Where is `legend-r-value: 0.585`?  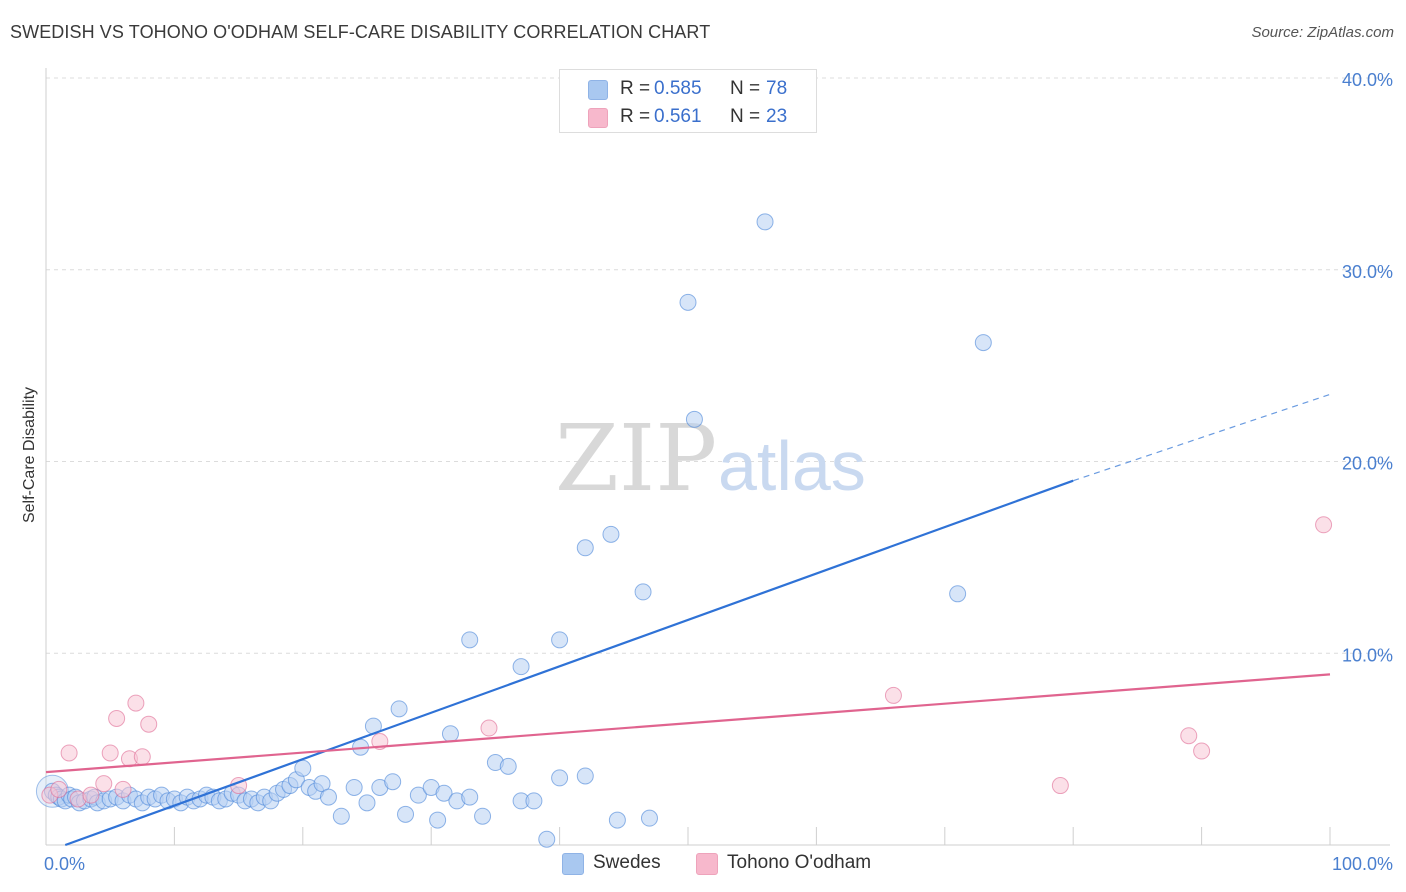
legend-r-value: 0.585 is located at coordinates (678, 88).